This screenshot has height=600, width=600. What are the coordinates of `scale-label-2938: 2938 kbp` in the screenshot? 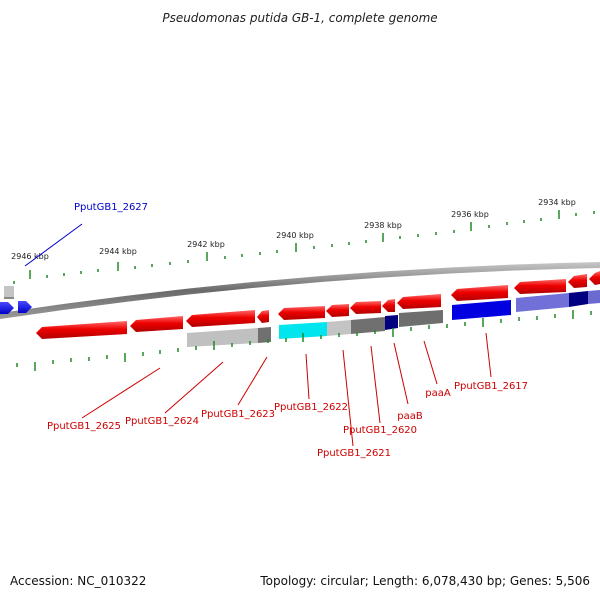 It's located at (383, 225).